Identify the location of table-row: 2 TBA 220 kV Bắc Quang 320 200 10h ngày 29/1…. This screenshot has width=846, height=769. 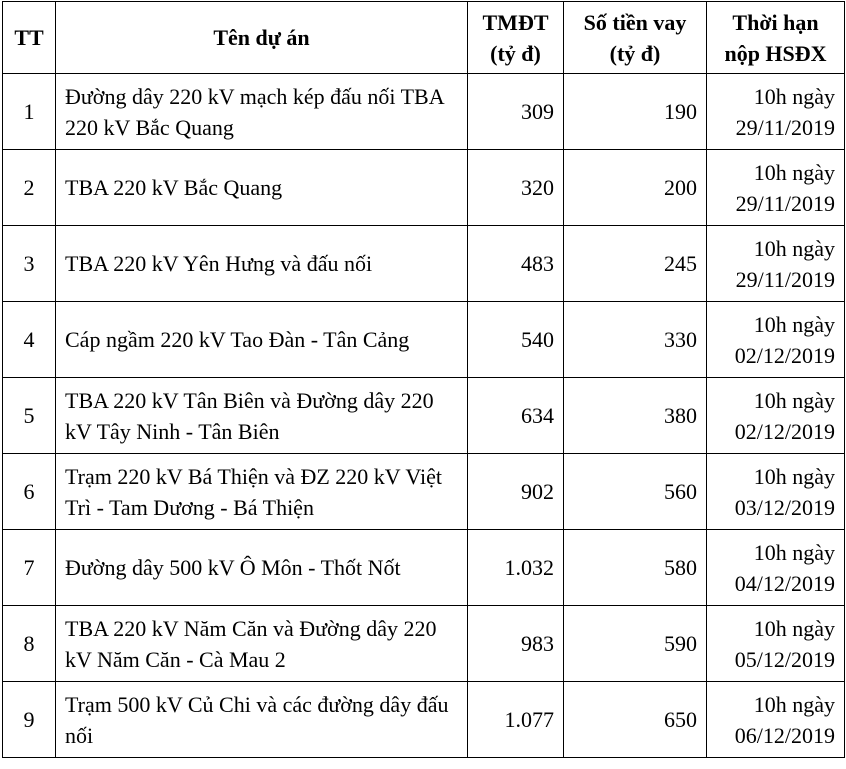
(423, 187).